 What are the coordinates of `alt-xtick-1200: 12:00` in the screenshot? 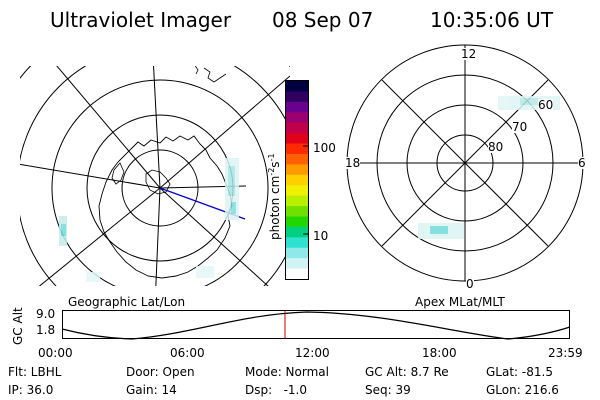 It's located at (312, 353).